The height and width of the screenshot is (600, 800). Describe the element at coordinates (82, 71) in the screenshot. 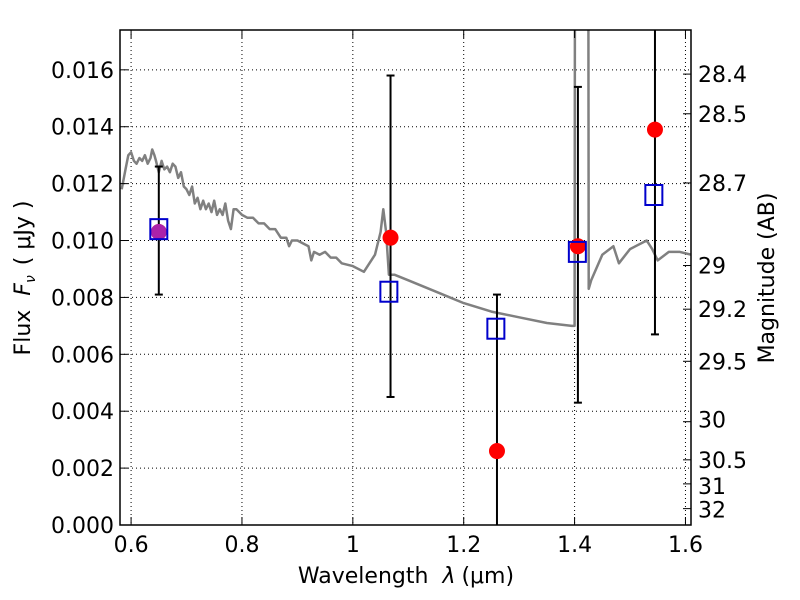

I see `y-tick-label: 0.016` at that location.